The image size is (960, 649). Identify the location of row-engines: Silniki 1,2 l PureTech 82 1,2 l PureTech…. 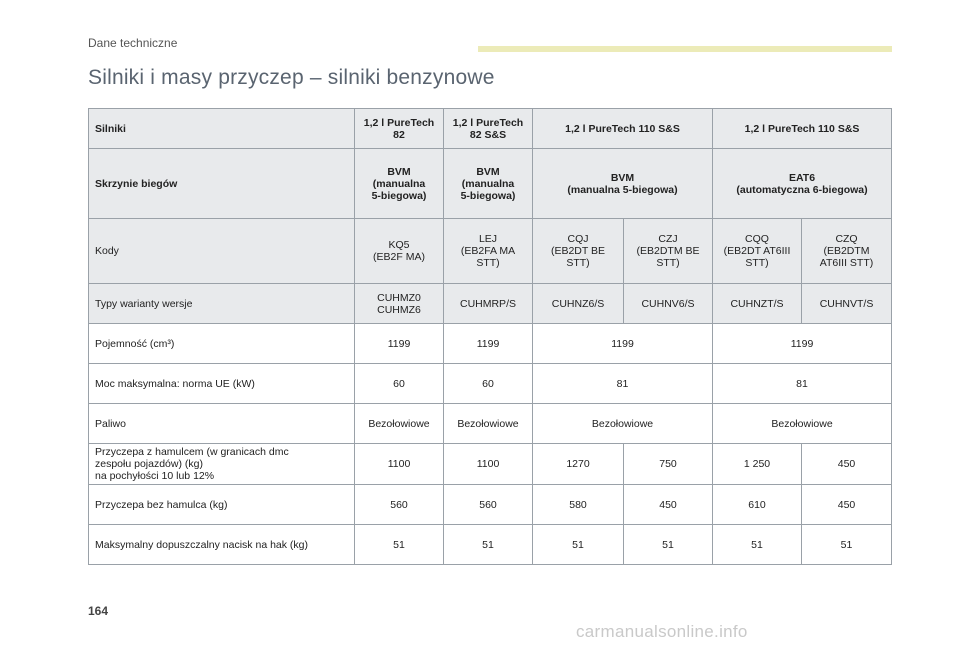
(490, 128).